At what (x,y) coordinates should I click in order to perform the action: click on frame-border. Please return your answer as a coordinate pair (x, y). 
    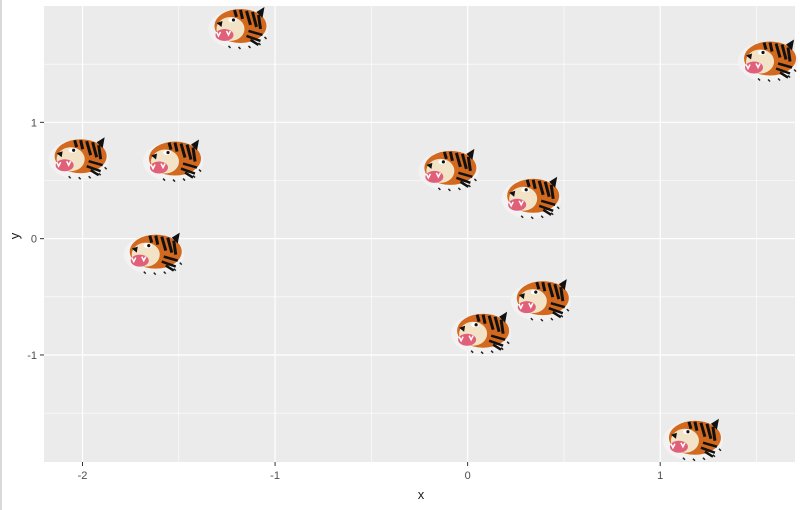
    Looking at the image, I should click on (1, 255).